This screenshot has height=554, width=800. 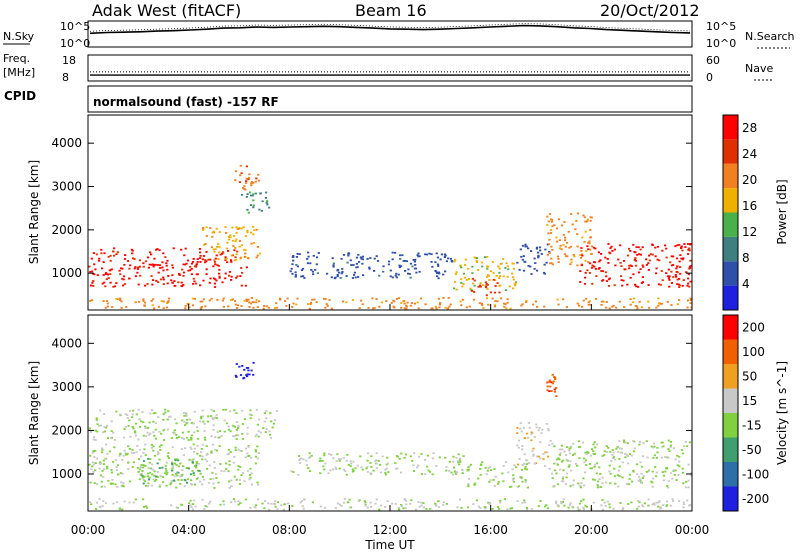 I want to click on velocity-ytick-label: 2000, so click(x=66, y=430).